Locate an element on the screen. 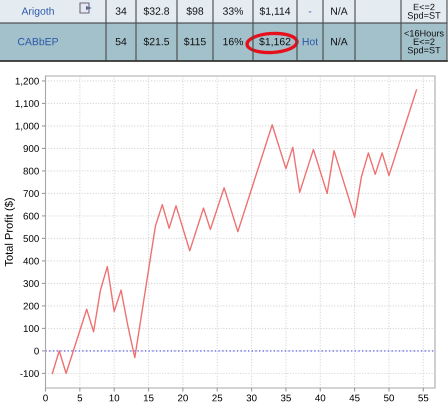 The width and height of the screenshot is (448, 404). y-tick-label: 300 is located at coordinates (31, 284).